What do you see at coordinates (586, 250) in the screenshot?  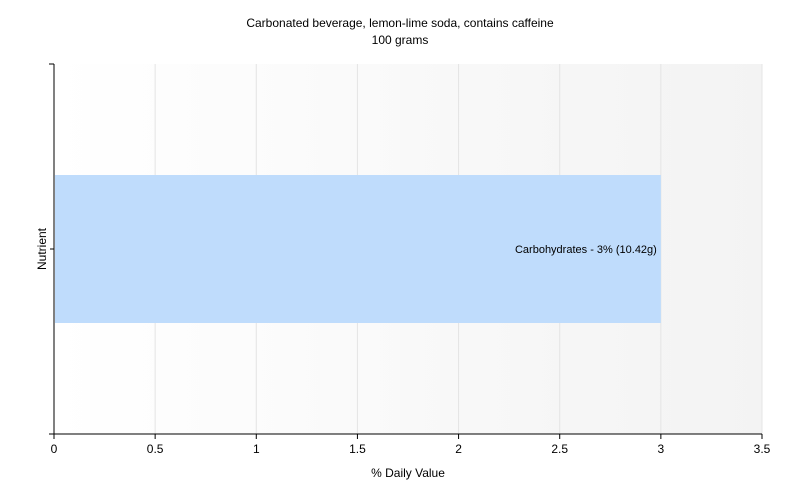 I see `bar-data-label: Carbohydrates - 3% (10.42g)` at bounding box center [586, 250].